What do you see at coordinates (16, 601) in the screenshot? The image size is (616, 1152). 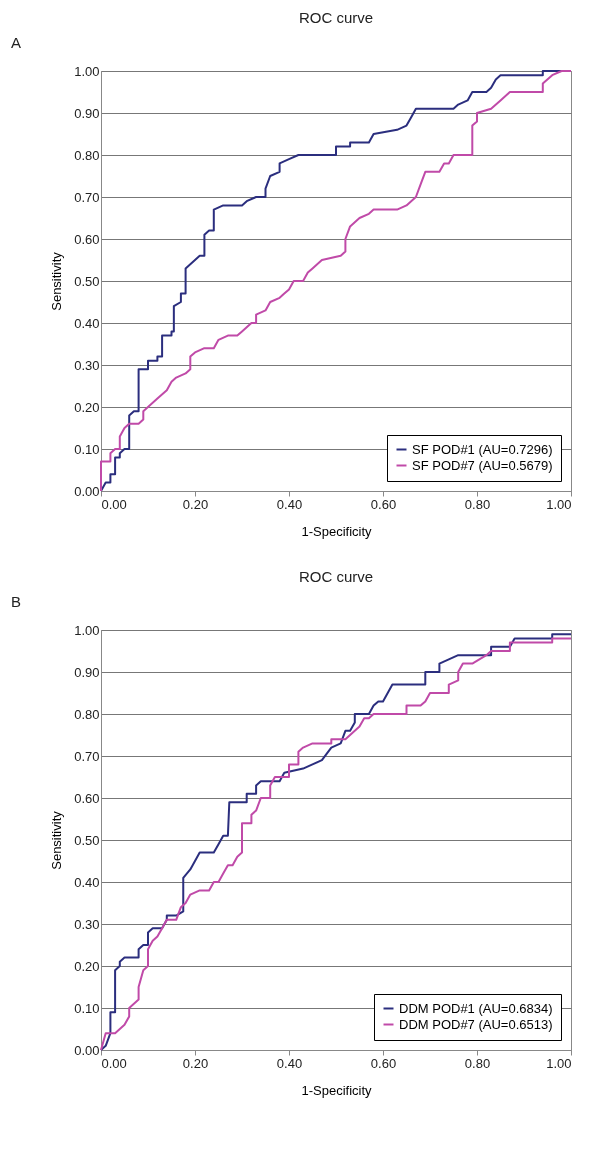 I see `text: B` at bounding box center [16, 601].